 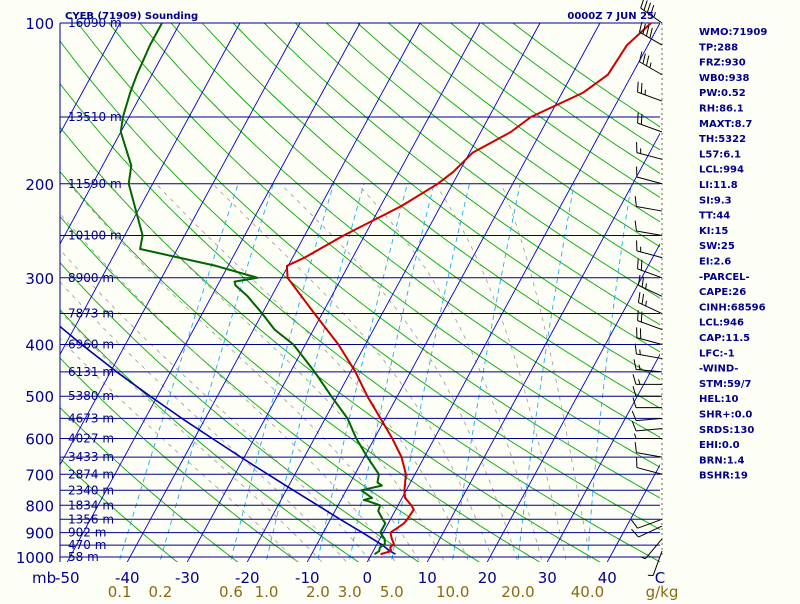 What do you see at coordinates (91, 519) in the screenshot?
I see `height-label: 1356 m` at bounding box center [91, 519].